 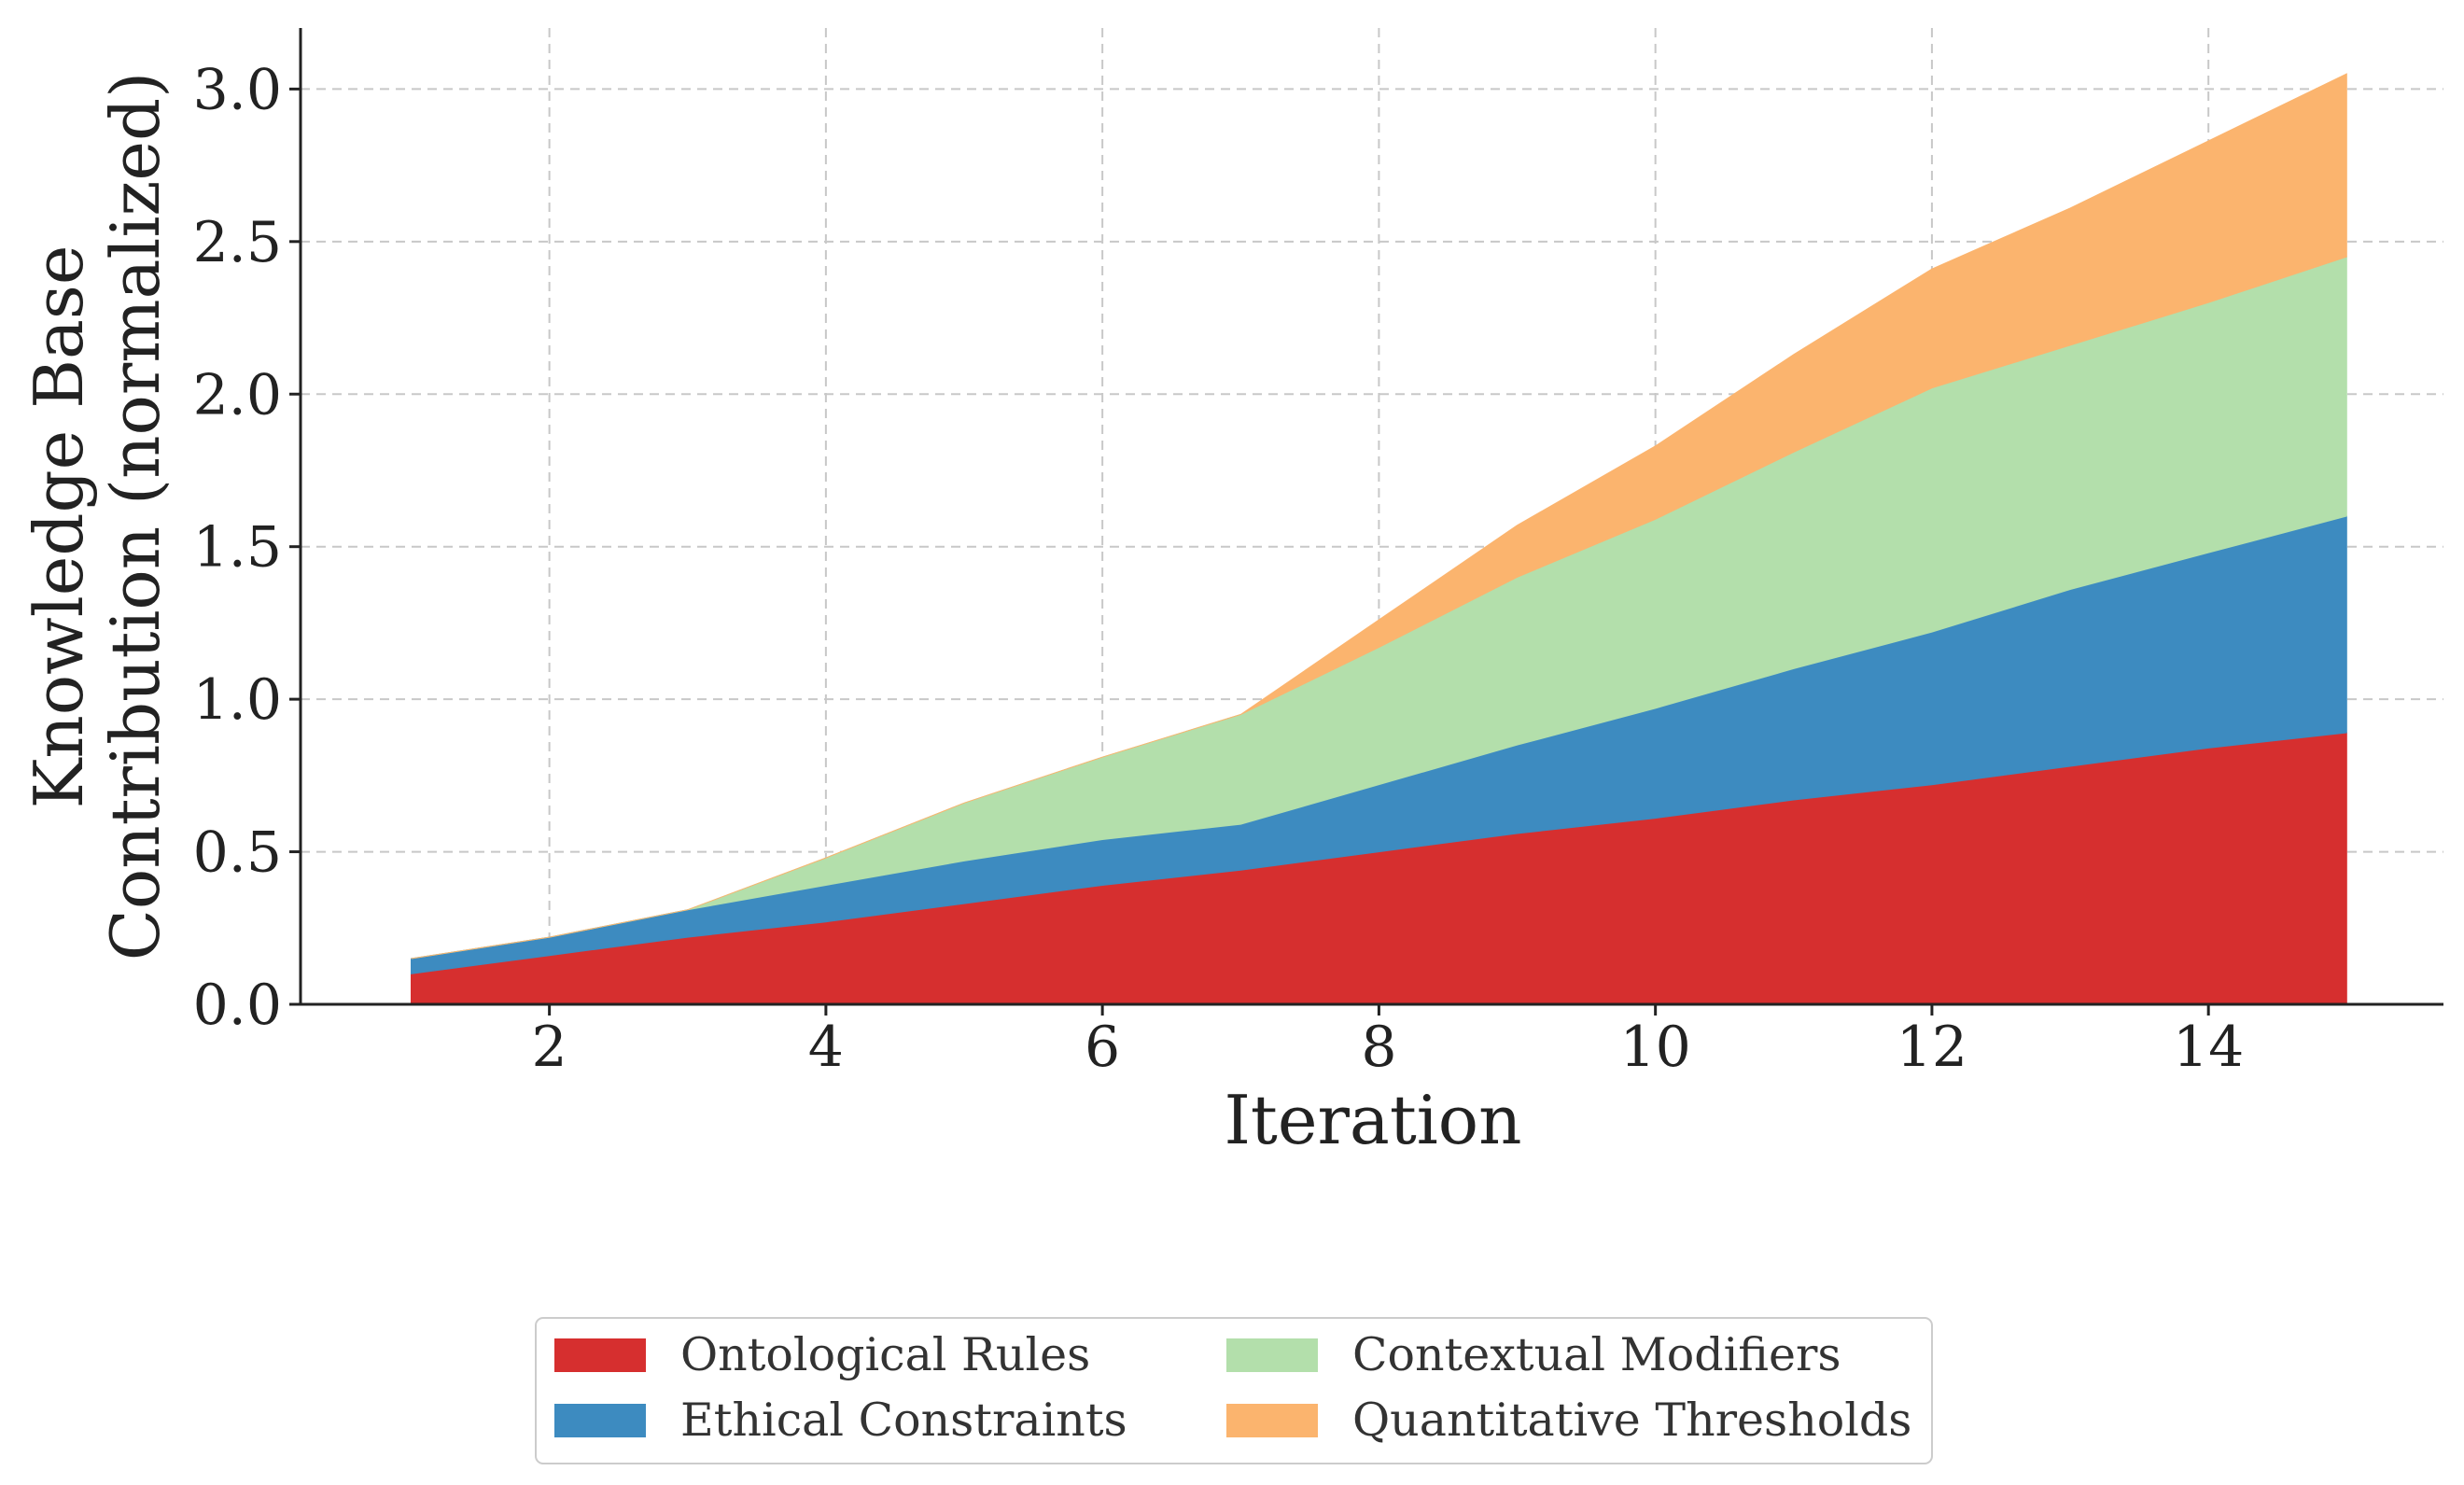 What do you see at coordinates (2208, 1047) in the screenshot?
I see `x-tick-label: 14` at bounding box center [2208, 1047].